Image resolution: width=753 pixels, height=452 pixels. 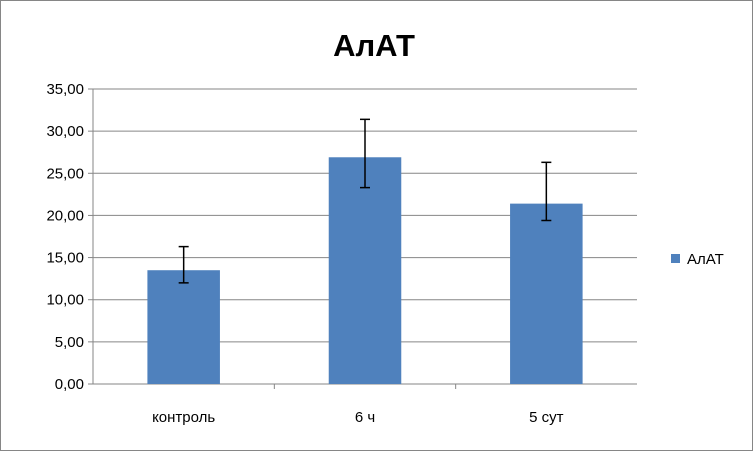 I want to click on legend-swatch, so click(x=675, y=258).